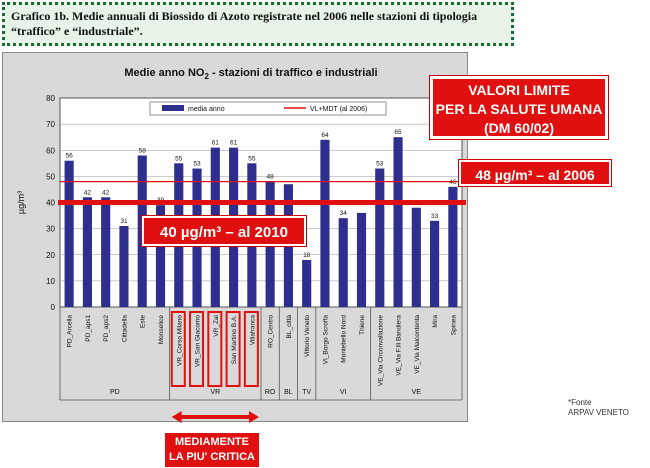 The image size is (650, 468). I want to click on group-label: VR, so click(215, 392).